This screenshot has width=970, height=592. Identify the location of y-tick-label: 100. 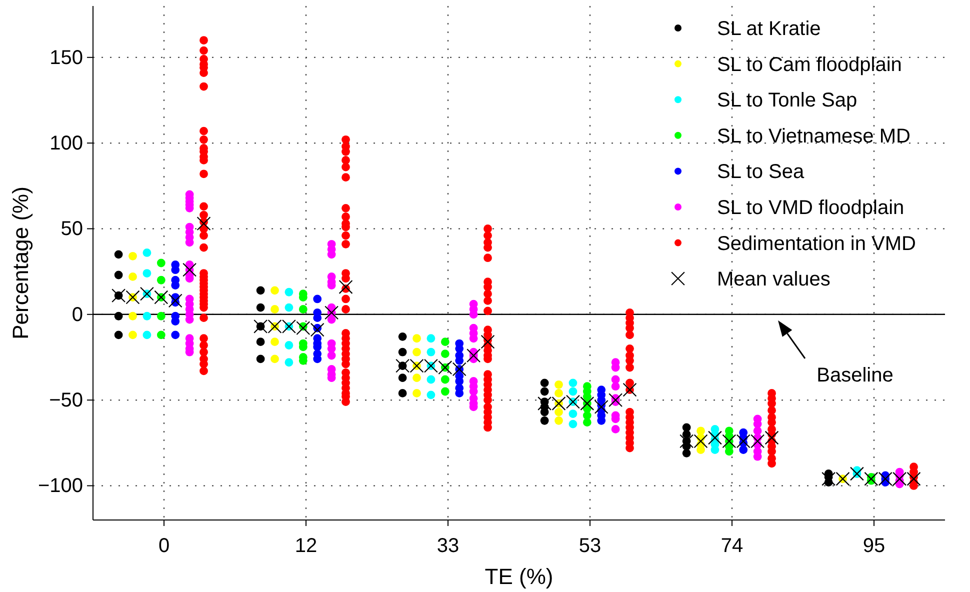
(66, 143).